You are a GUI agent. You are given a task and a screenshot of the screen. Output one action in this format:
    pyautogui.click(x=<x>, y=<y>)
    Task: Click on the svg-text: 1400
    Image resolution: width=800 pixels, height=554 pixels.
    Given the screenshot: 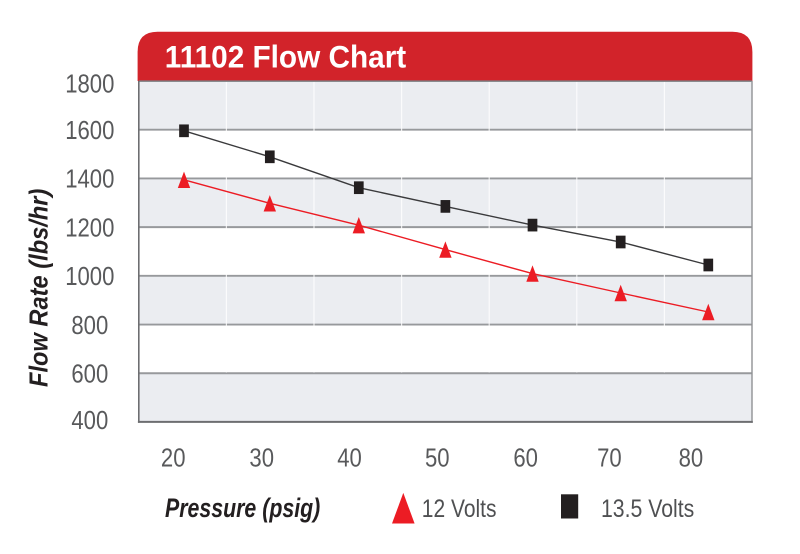 What is the action you would take?
    pyautogui.click(x=89, y=179)
    